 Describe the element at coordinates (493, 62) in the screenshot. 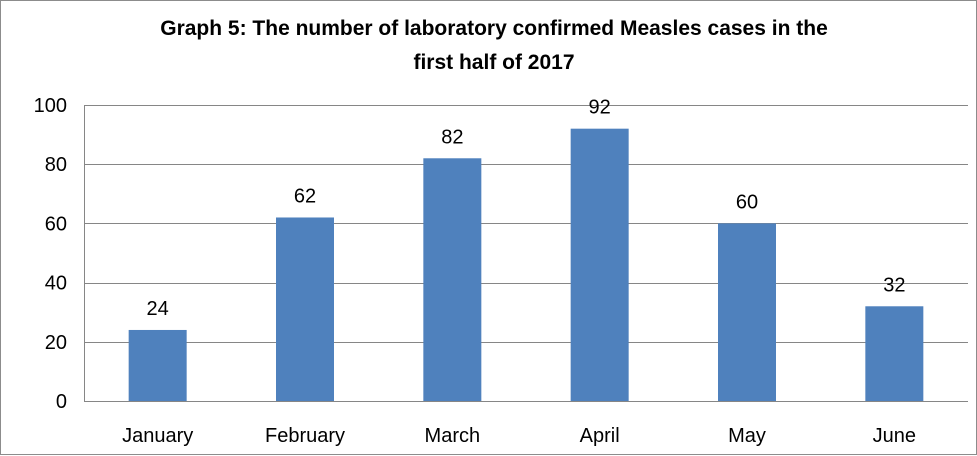

I see `chart-title-line-2: first half of 2017` at that location.